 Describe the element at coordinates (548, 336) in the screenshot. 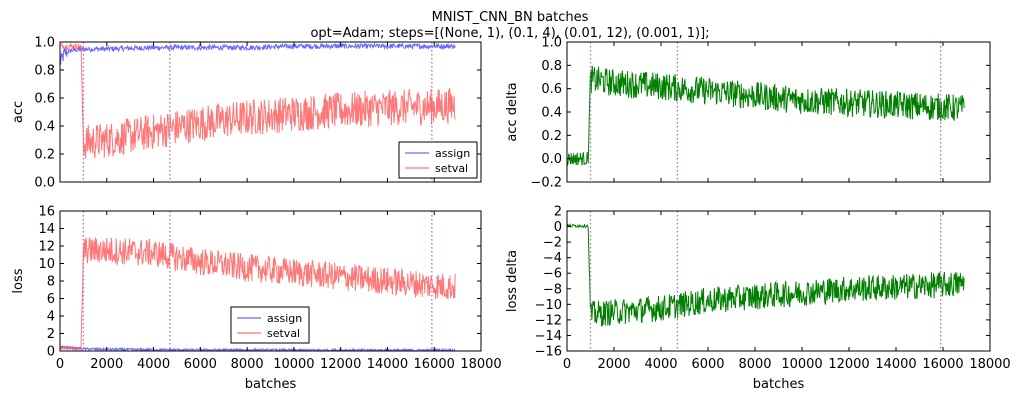

I see `y-tick-label: −14` at that location.